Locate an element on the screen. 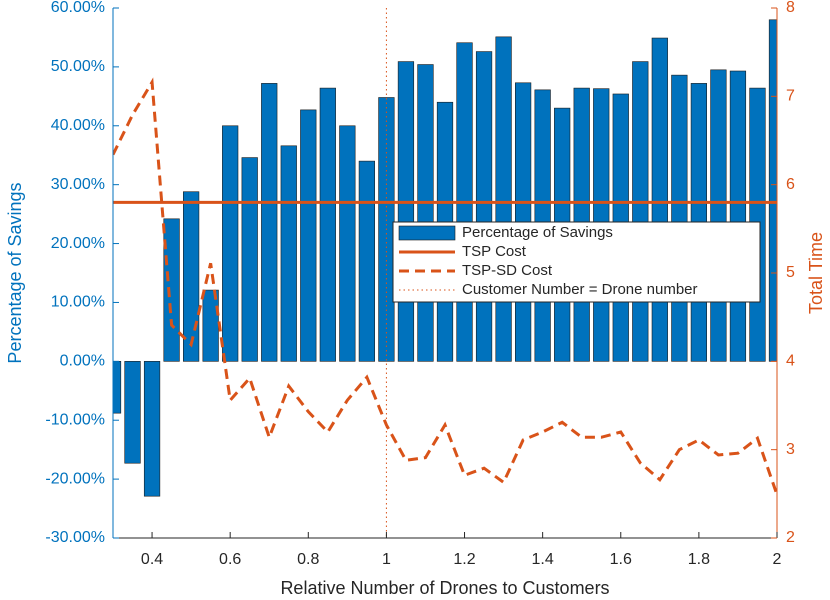  y2-tick-label: 3 is located at coordinates (790, 449).